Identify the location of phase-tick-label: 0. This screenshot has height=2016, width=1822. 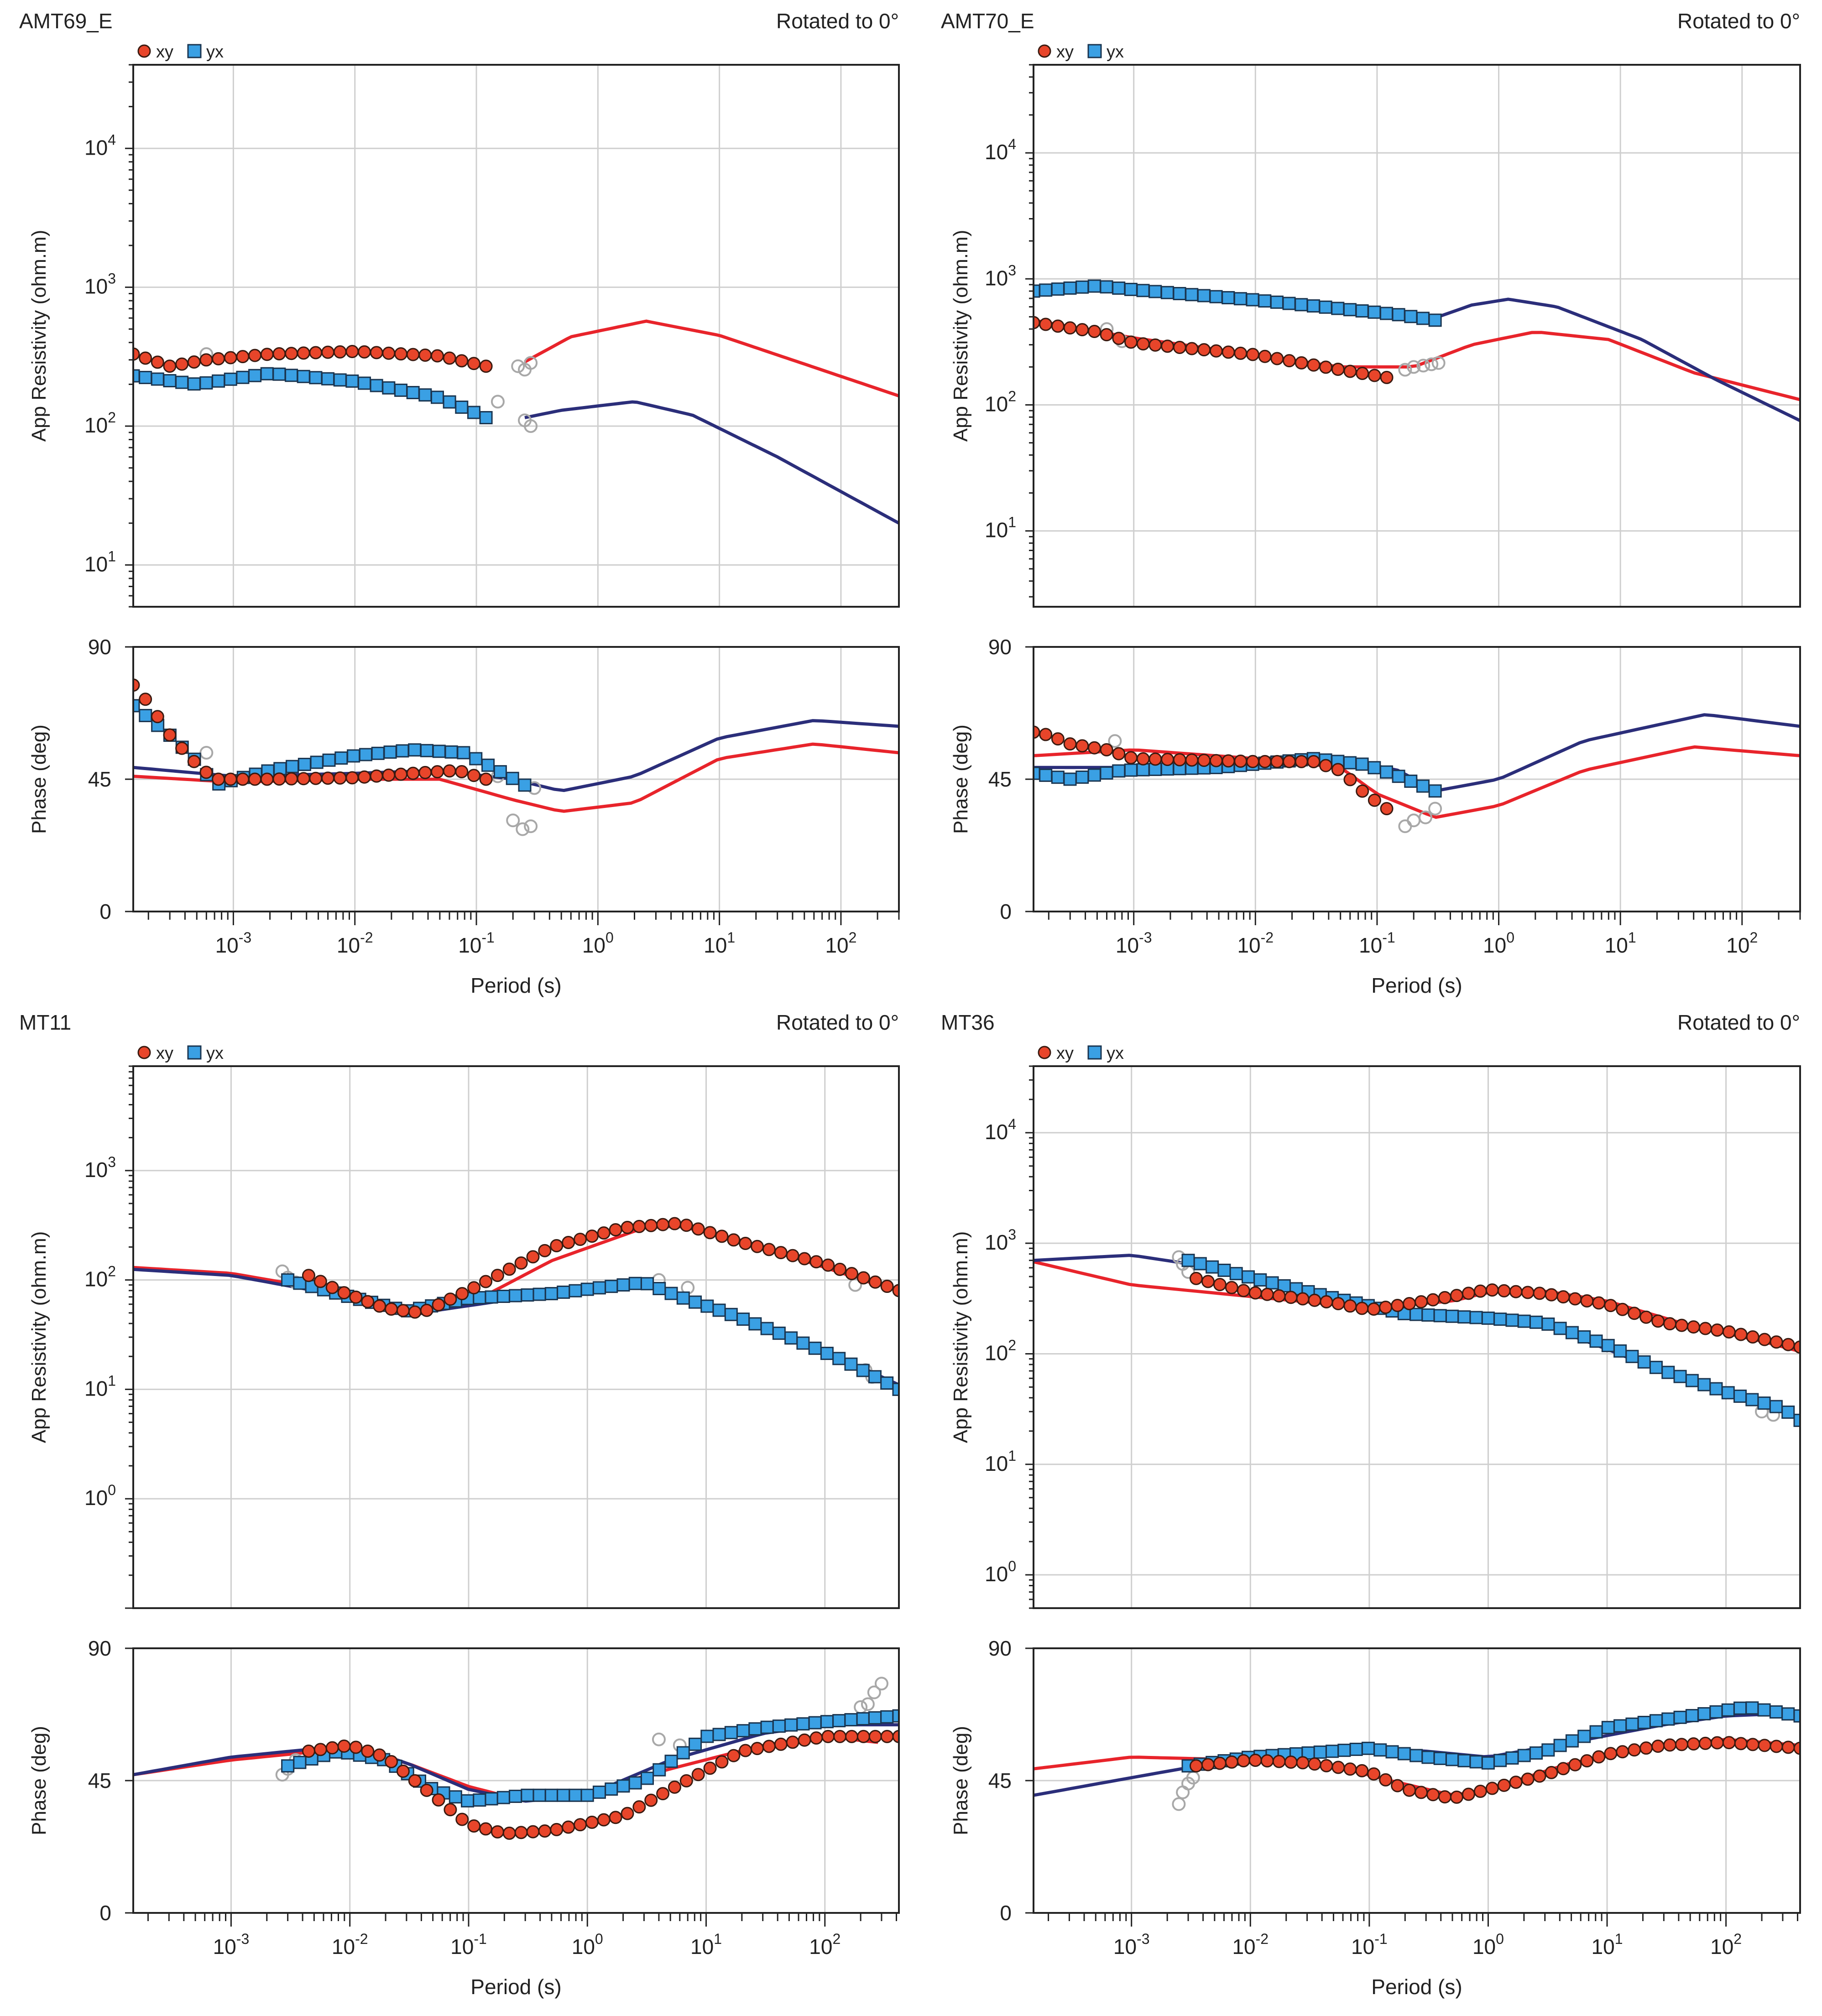
(1006, 1913).